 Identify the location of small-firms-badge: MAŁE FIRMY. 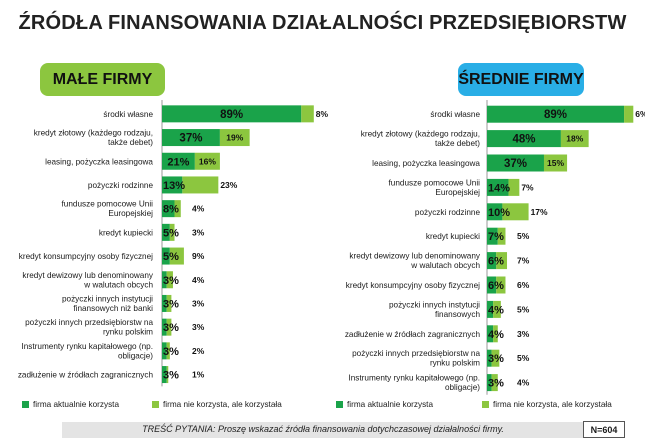
(102, 79).